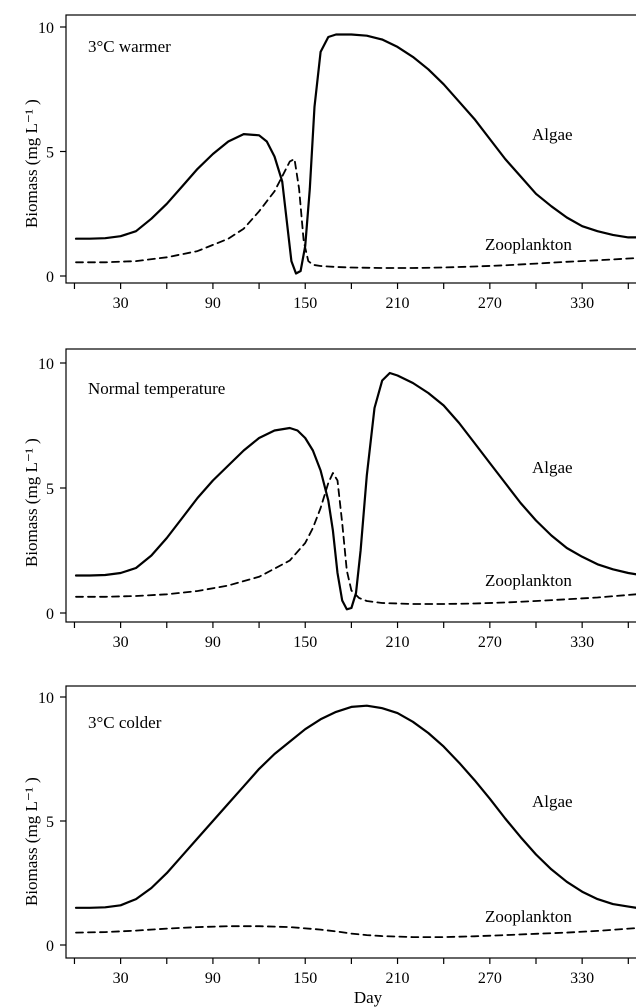  I want to click on x-axis-title: Day, so click(368, 997).